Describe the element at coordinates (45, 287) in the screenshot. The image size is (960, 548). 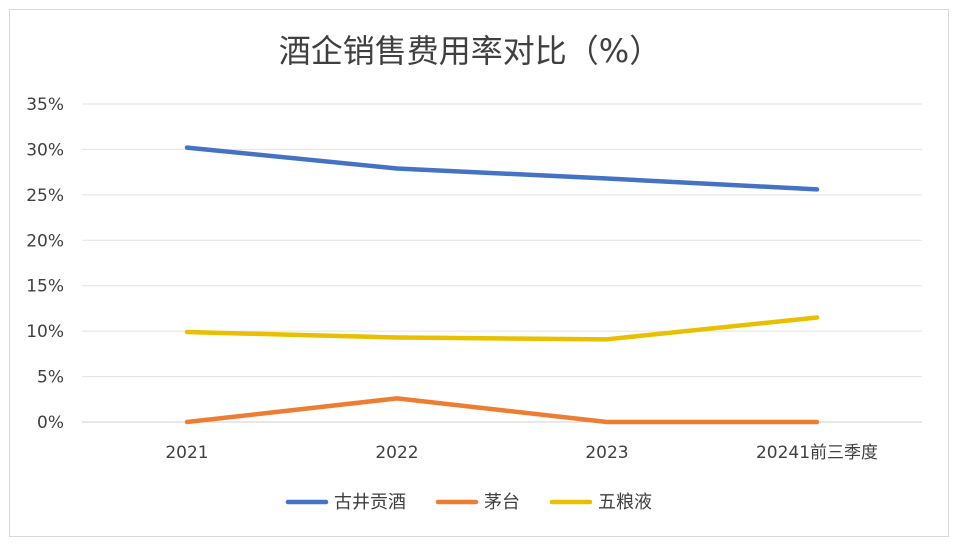
I see `y-tick-label: 15%` at that location.